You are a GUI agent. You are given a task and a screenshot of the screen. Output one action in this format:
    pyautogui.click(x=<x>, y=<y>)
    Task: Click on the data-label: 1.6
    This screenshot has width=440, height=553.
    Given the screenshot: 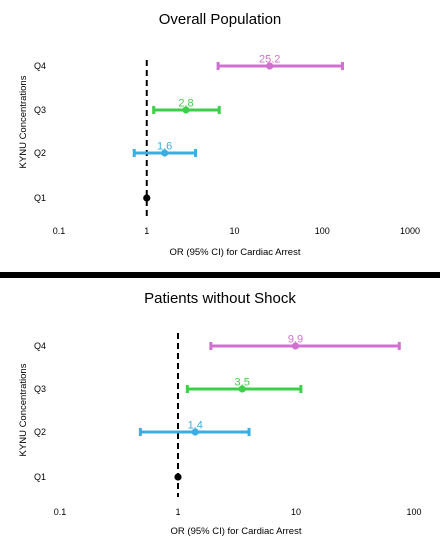 What is the action you would take?
    pyautogui.click(x=164, y=147)
    